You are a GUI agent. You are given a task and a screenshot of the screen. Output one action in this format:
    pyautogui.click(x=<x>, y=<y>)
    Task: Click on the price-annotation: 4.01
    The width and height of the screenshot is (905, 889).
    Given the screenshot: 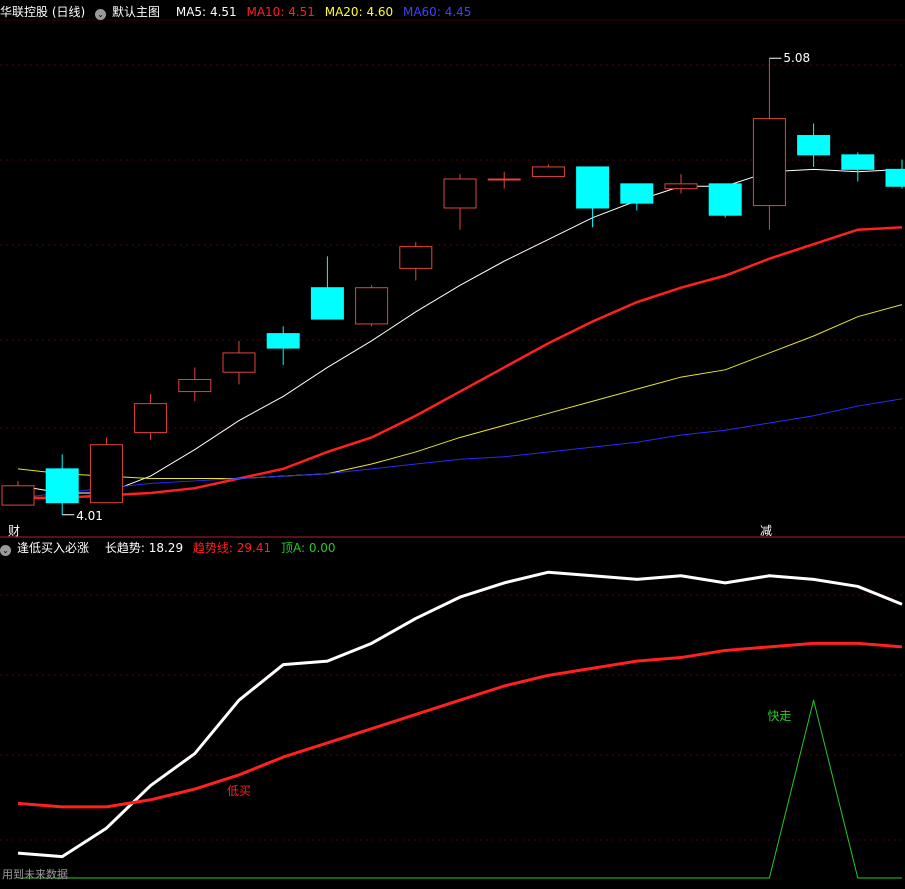 What is the action you would take?
    pyautogui.click(x=89, y=516)
    